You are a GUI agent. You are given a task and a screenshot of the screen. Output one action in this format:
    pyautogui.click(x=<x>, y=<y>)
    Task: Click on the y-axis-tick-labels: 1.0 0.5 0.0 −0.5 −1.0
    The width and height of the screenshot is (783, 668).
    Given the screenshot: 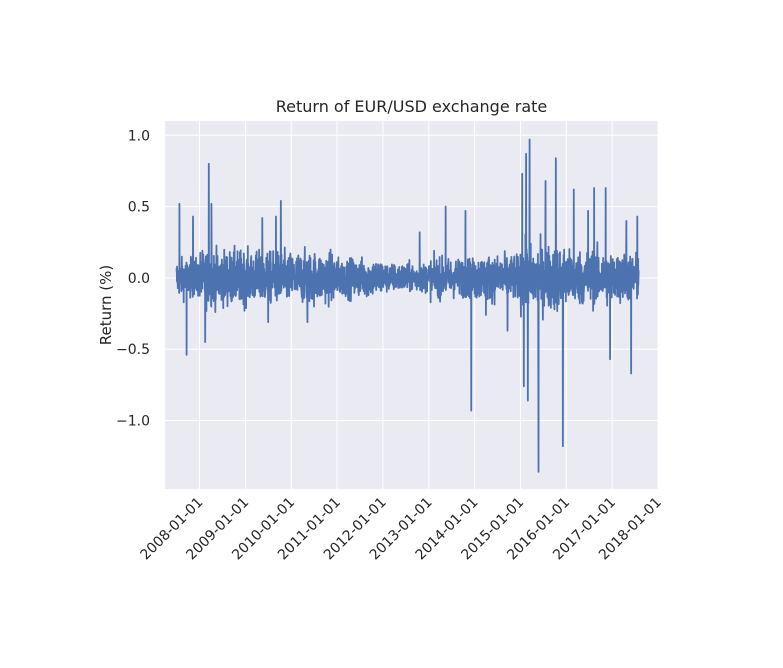 What is the action you would take?
    pyautogui.click(x=133, y=278)
    